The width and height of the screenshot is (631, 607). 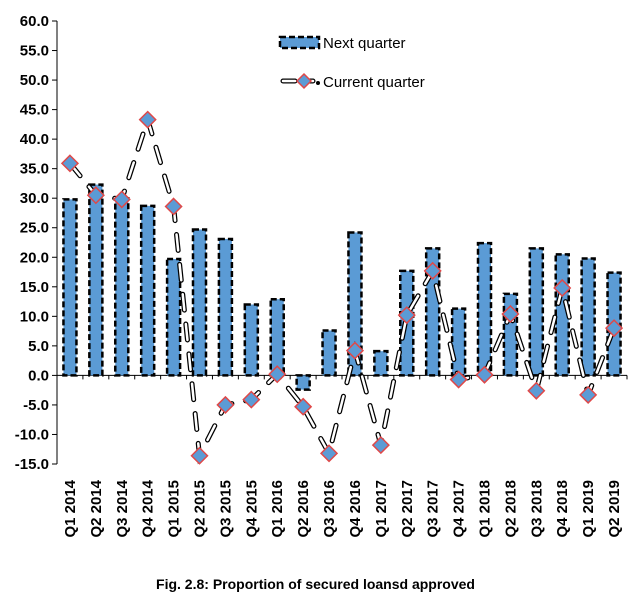 What do you see at coordinates (34, 198) in the screenshot?
I see `y-tick-label: 30.0` at bounding box center [34, 198].